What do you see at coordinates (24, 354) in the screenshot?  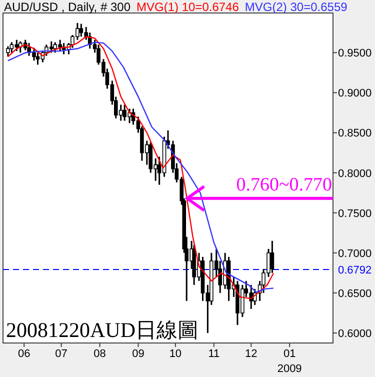 I see `x-tick-label: 06` at bounding box center [24, 354].